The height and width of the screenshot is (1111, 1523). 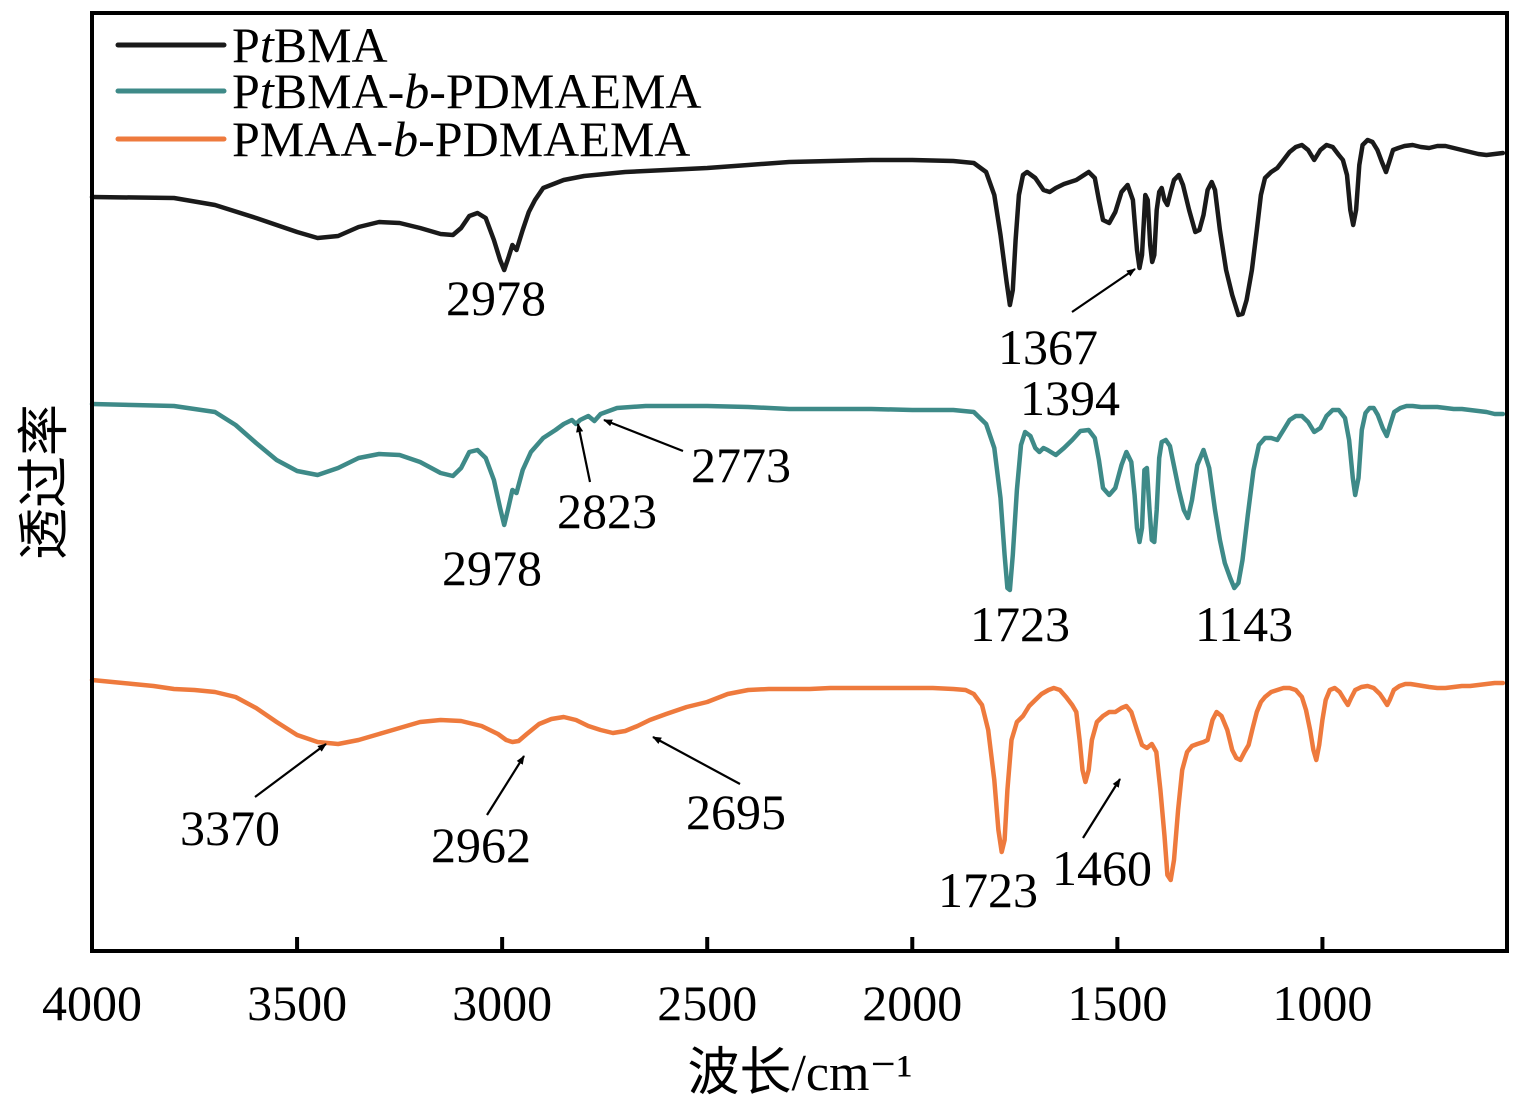 What do you see at coordinates (502, 1003) in the screenshot?
I see `x-tick-label-3000: 3000` at bounding box center [502, 1003].